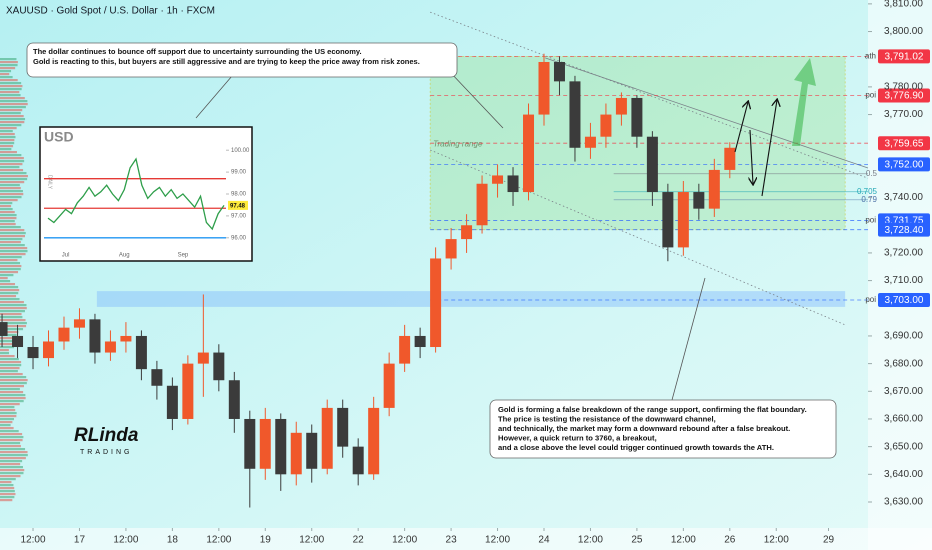  Describe the element at coordinates (452, 540) in the screenshot. I see `x-tick-label: 23` at that location.